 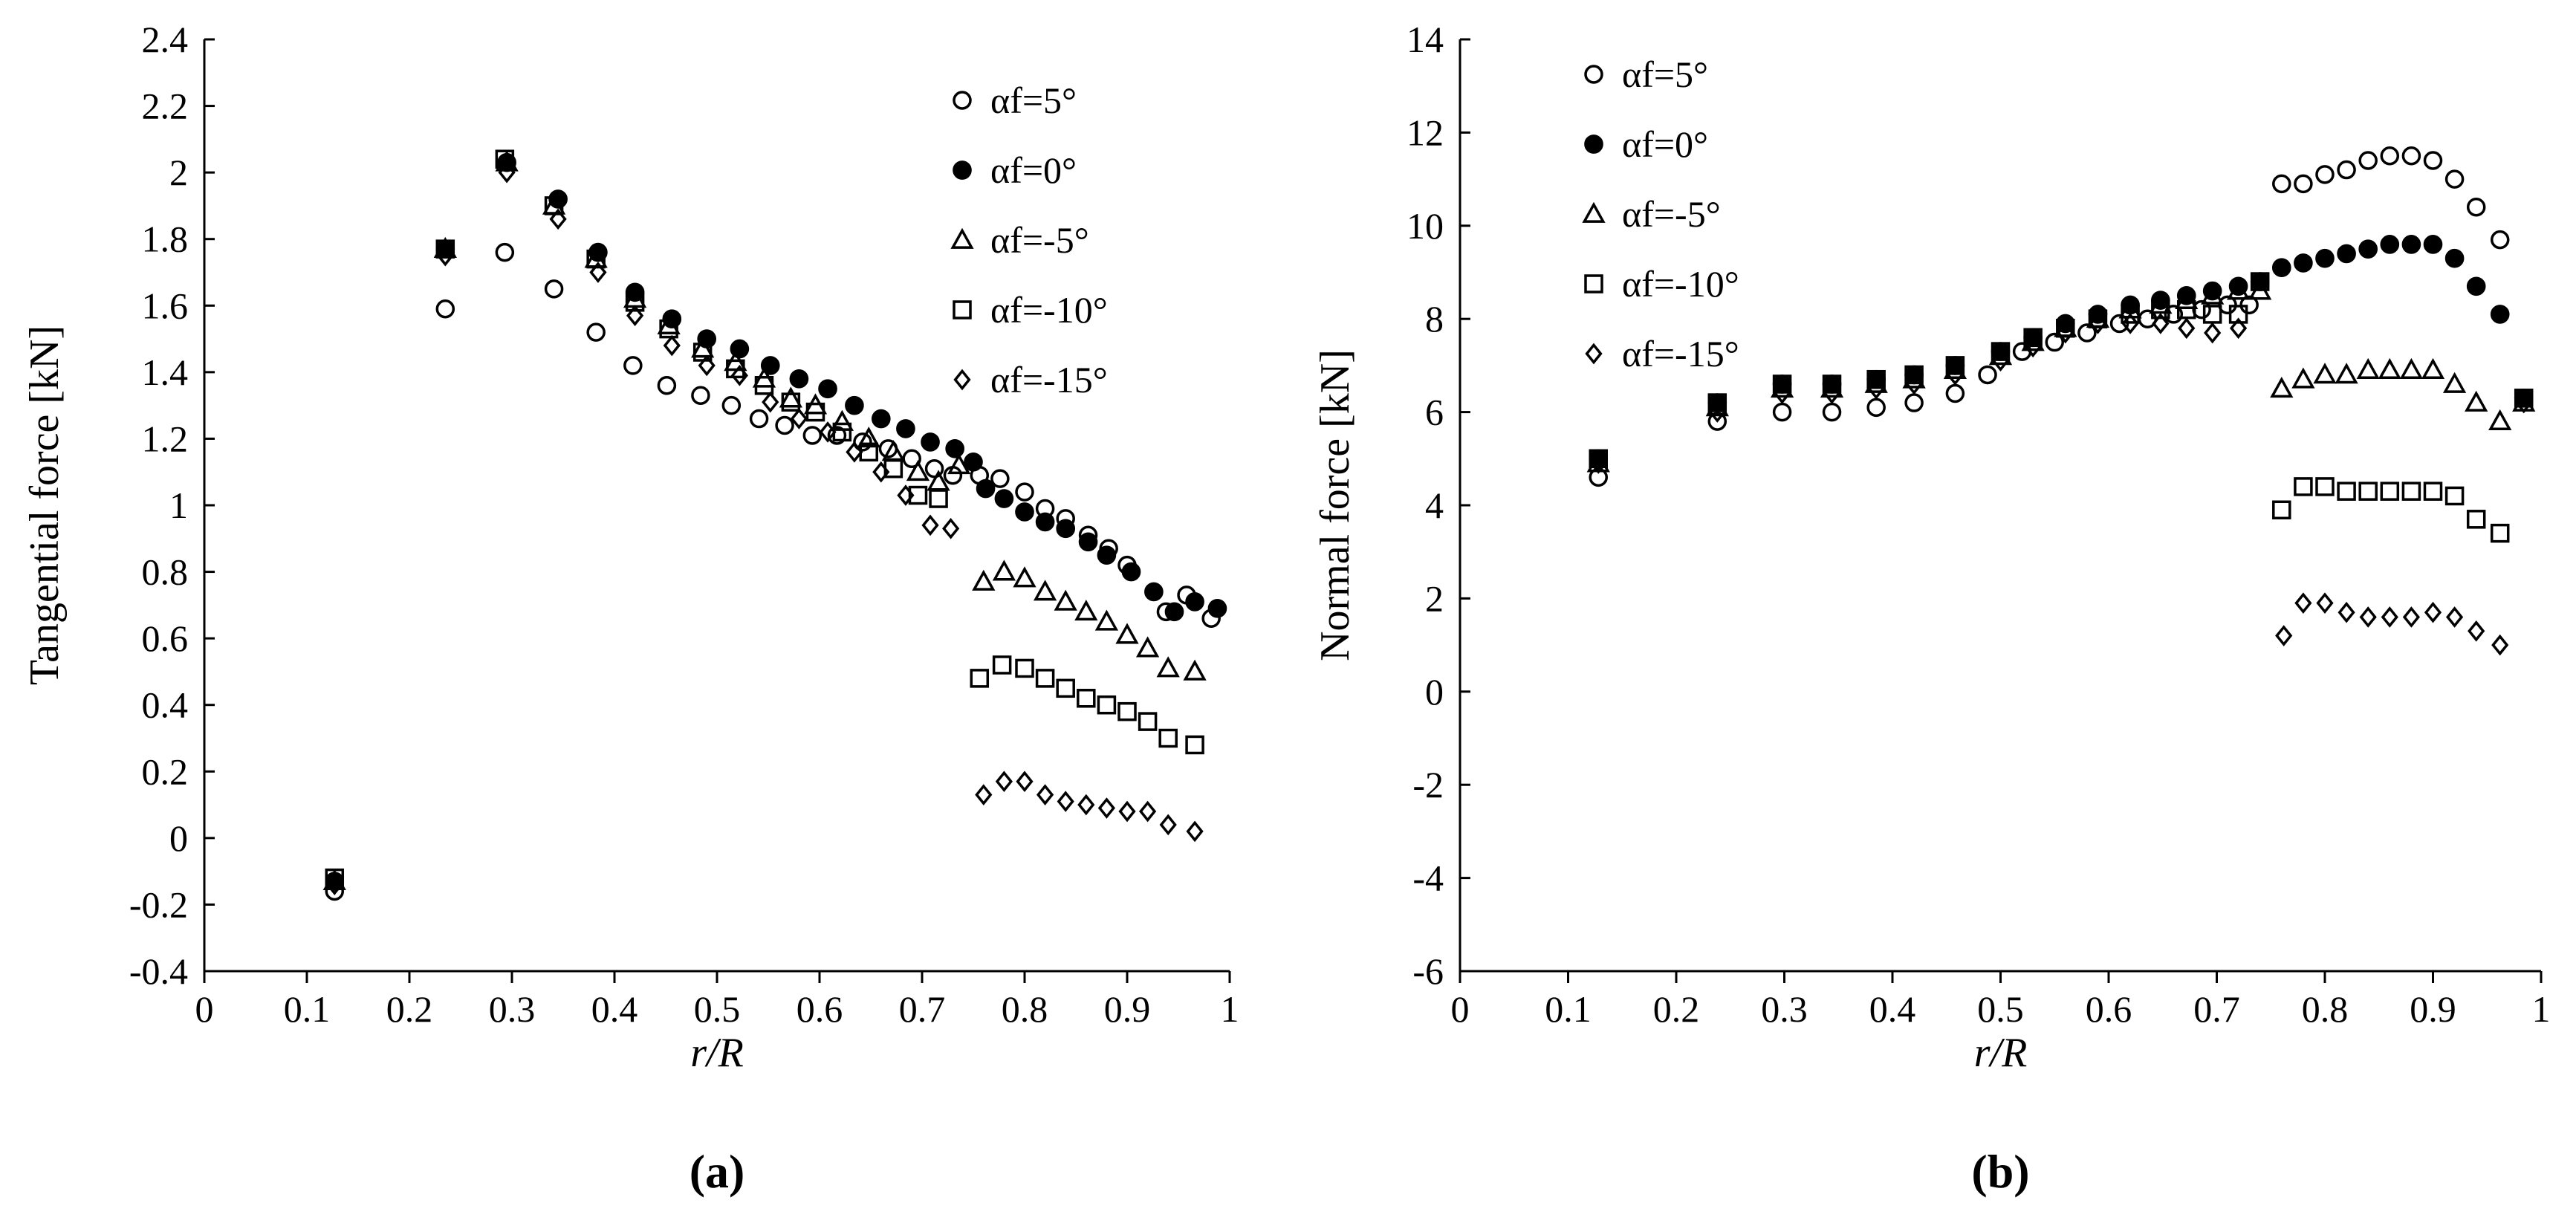 I want to click on y-tick-label: 2.4, so click(x=165, y=39).